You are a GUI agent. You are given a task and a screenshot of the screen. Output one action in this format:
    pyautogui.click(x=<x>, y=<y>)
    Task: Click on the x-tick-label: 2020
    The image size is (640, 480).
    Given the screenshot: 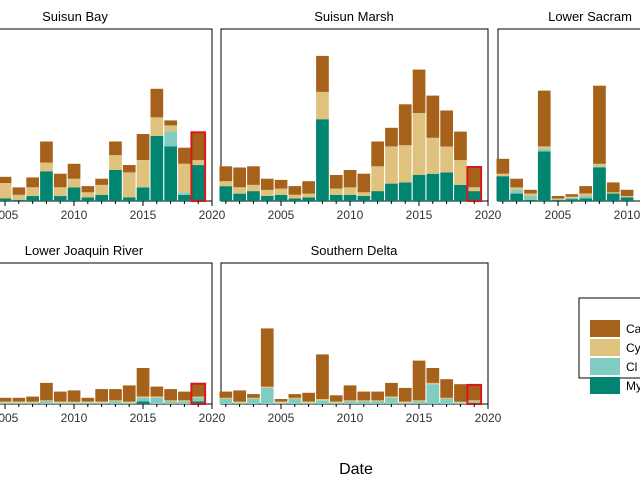 What is the action you would take?
    pyautogui.click(x=488, y=215)
    